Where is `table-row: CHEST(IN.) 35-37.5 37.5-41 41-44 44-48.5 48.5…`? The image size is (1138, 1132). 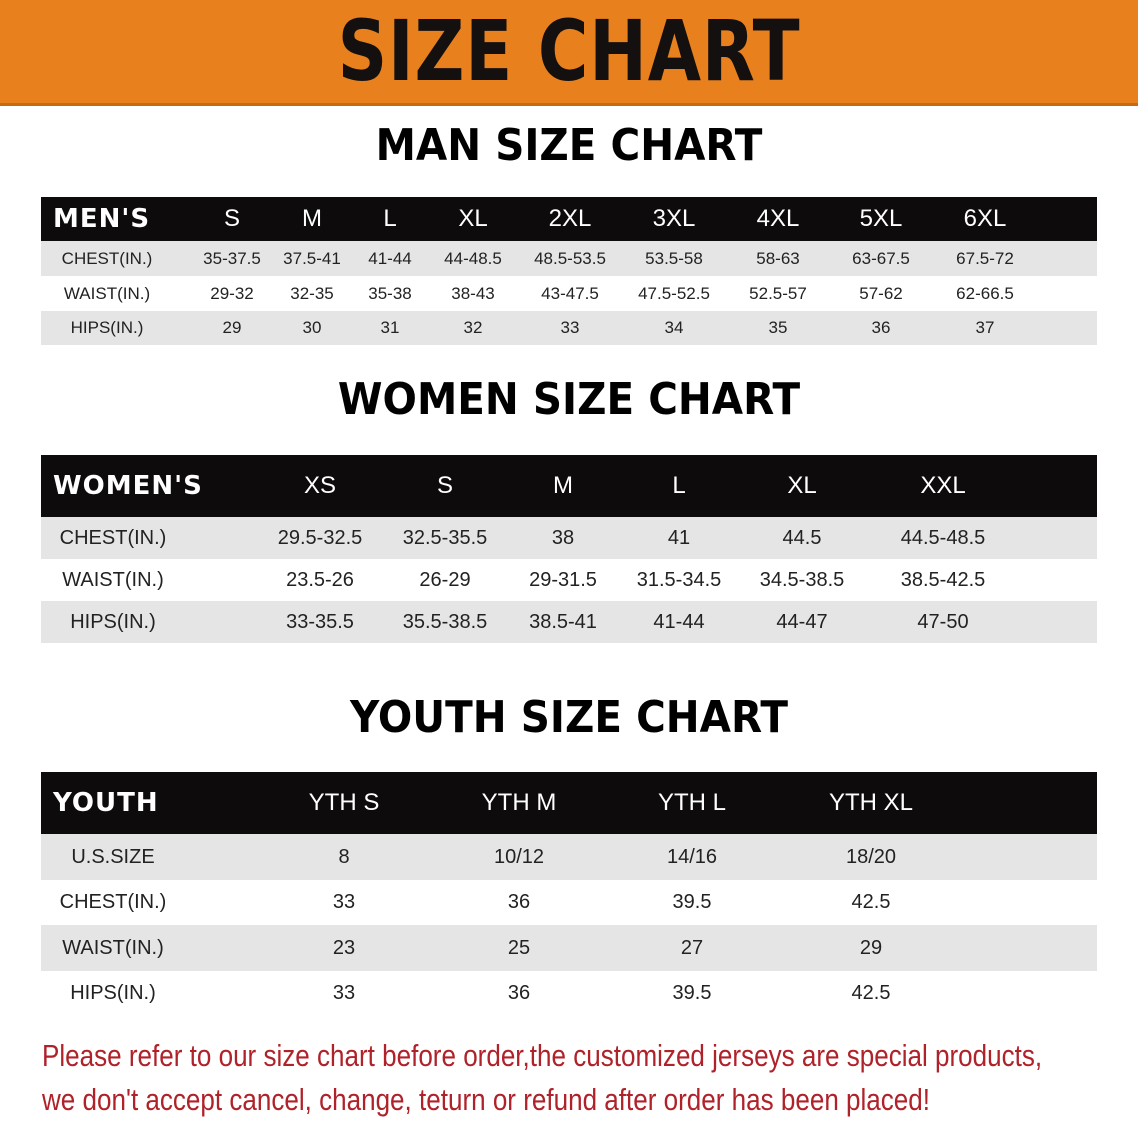
table-row: CHEST(IN.) 35-37.5 37.5-41 41-44 44-48.5 48.5… is located at coordinates (569, 258).